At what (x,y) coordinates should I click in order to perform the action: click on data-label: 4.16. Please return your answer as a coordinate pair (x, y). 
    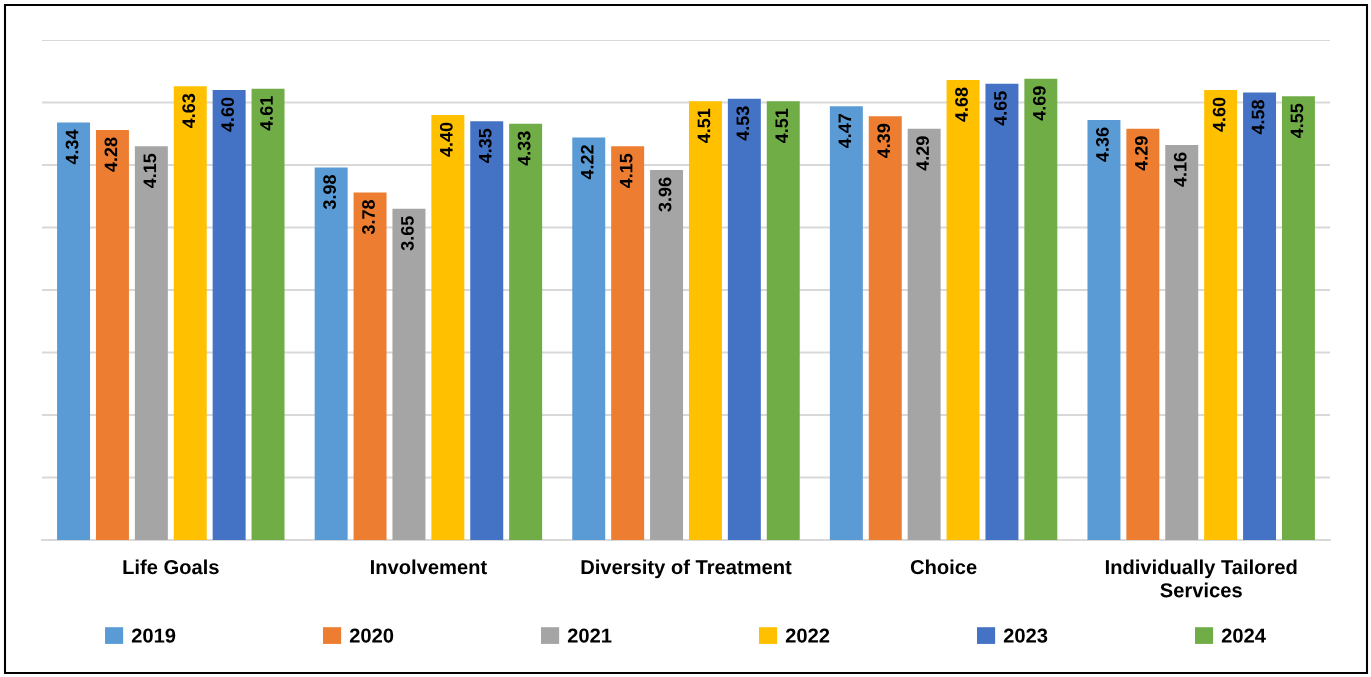
    Looking at the image, I should click on (1180, 169).